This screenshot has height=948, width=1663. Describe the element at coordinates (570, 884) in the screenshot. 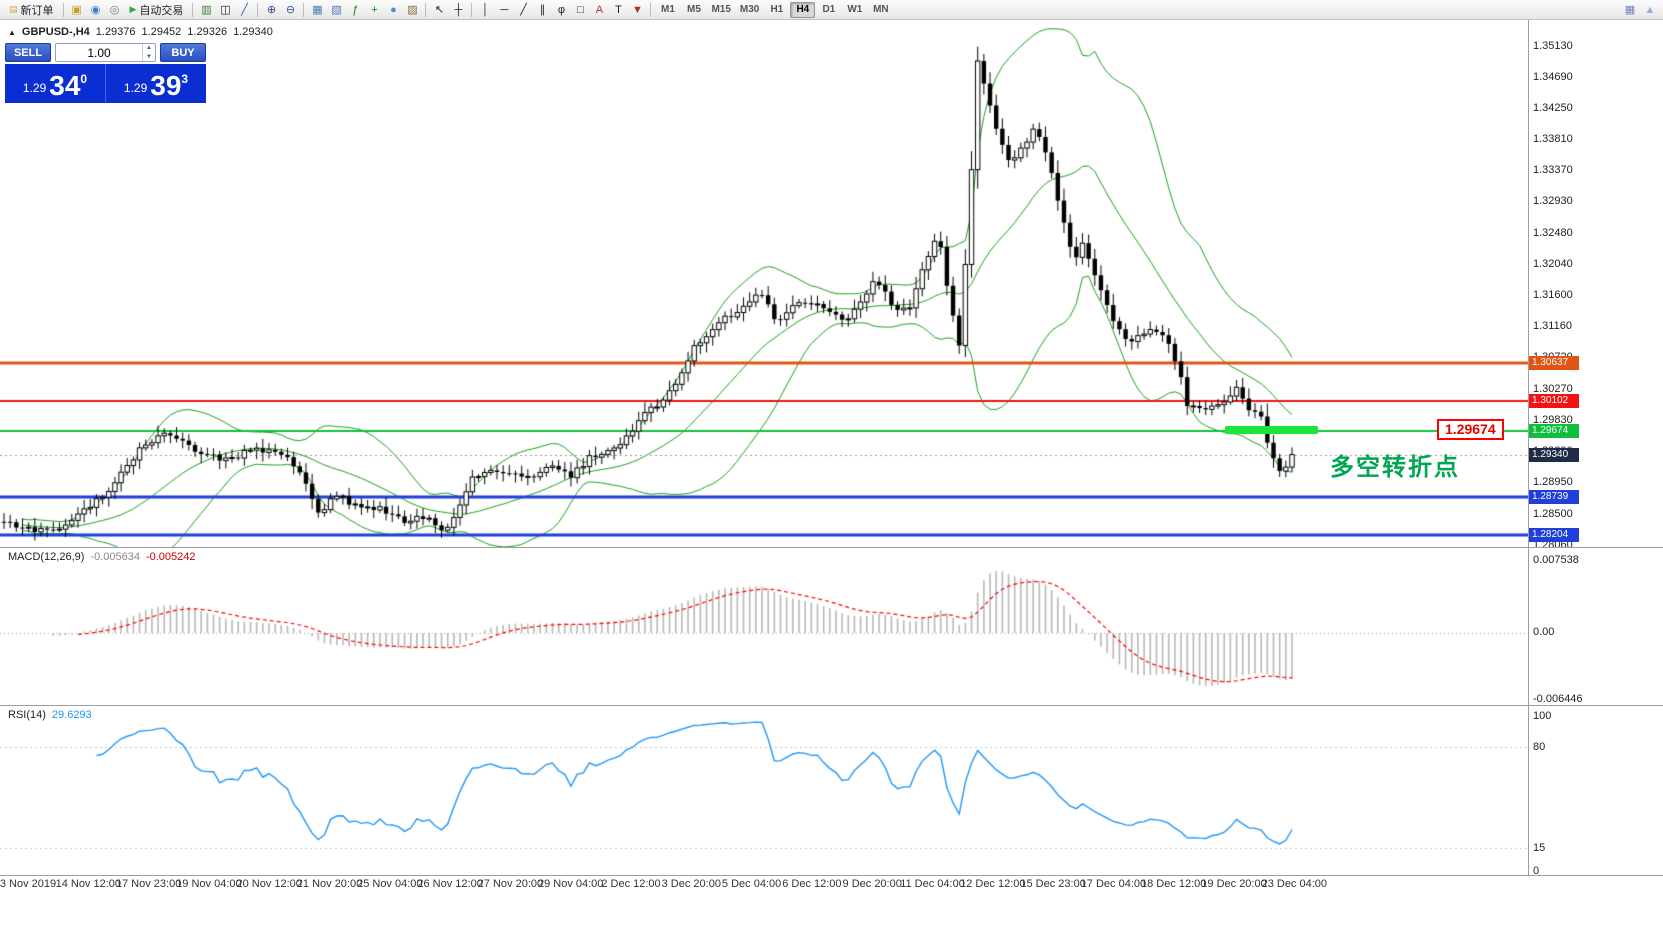

I see `time-axis-label: 29 Nov 04:00` at that location.